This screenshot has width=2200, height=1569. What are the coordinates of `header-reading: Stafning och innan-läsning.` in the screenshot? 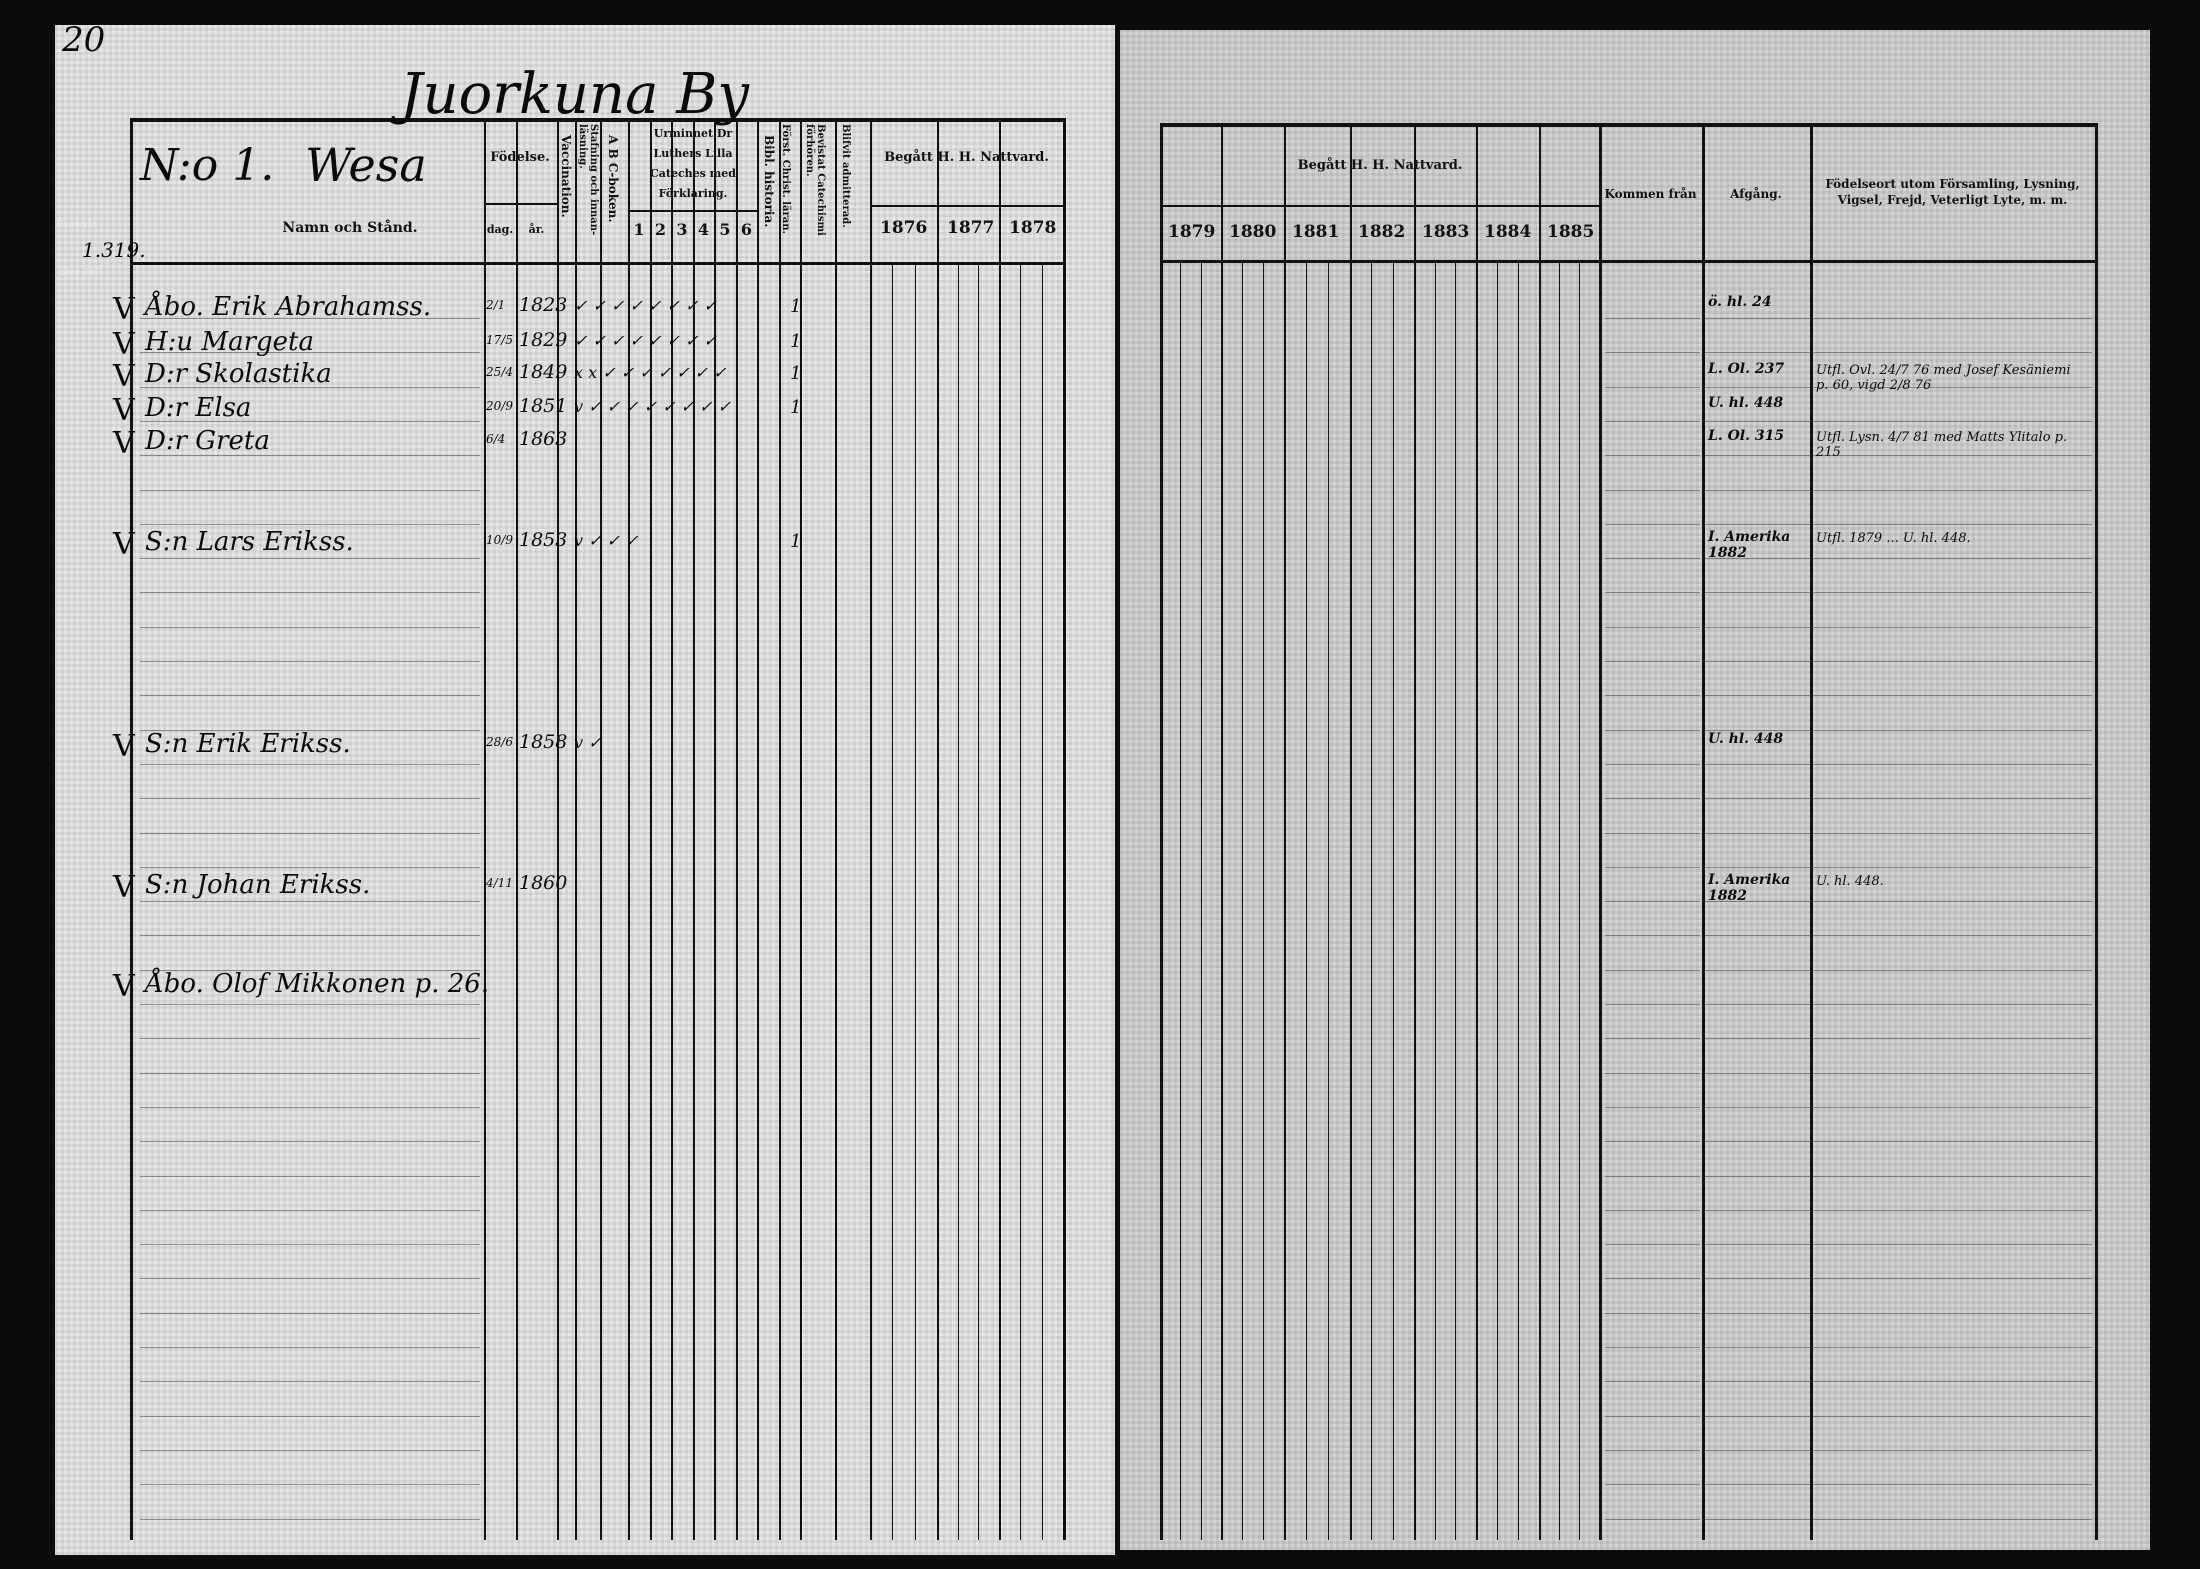 It's located at (588, 180).